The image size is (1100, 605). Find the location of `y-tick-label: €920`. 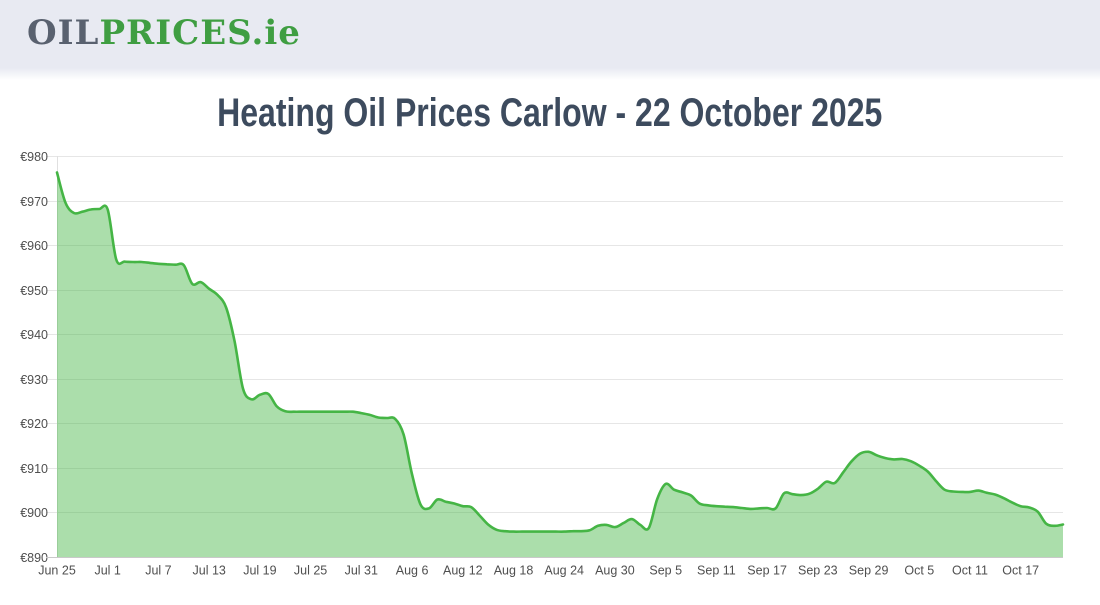

y-tick-label: €920 is located at coordinates (34, 424).